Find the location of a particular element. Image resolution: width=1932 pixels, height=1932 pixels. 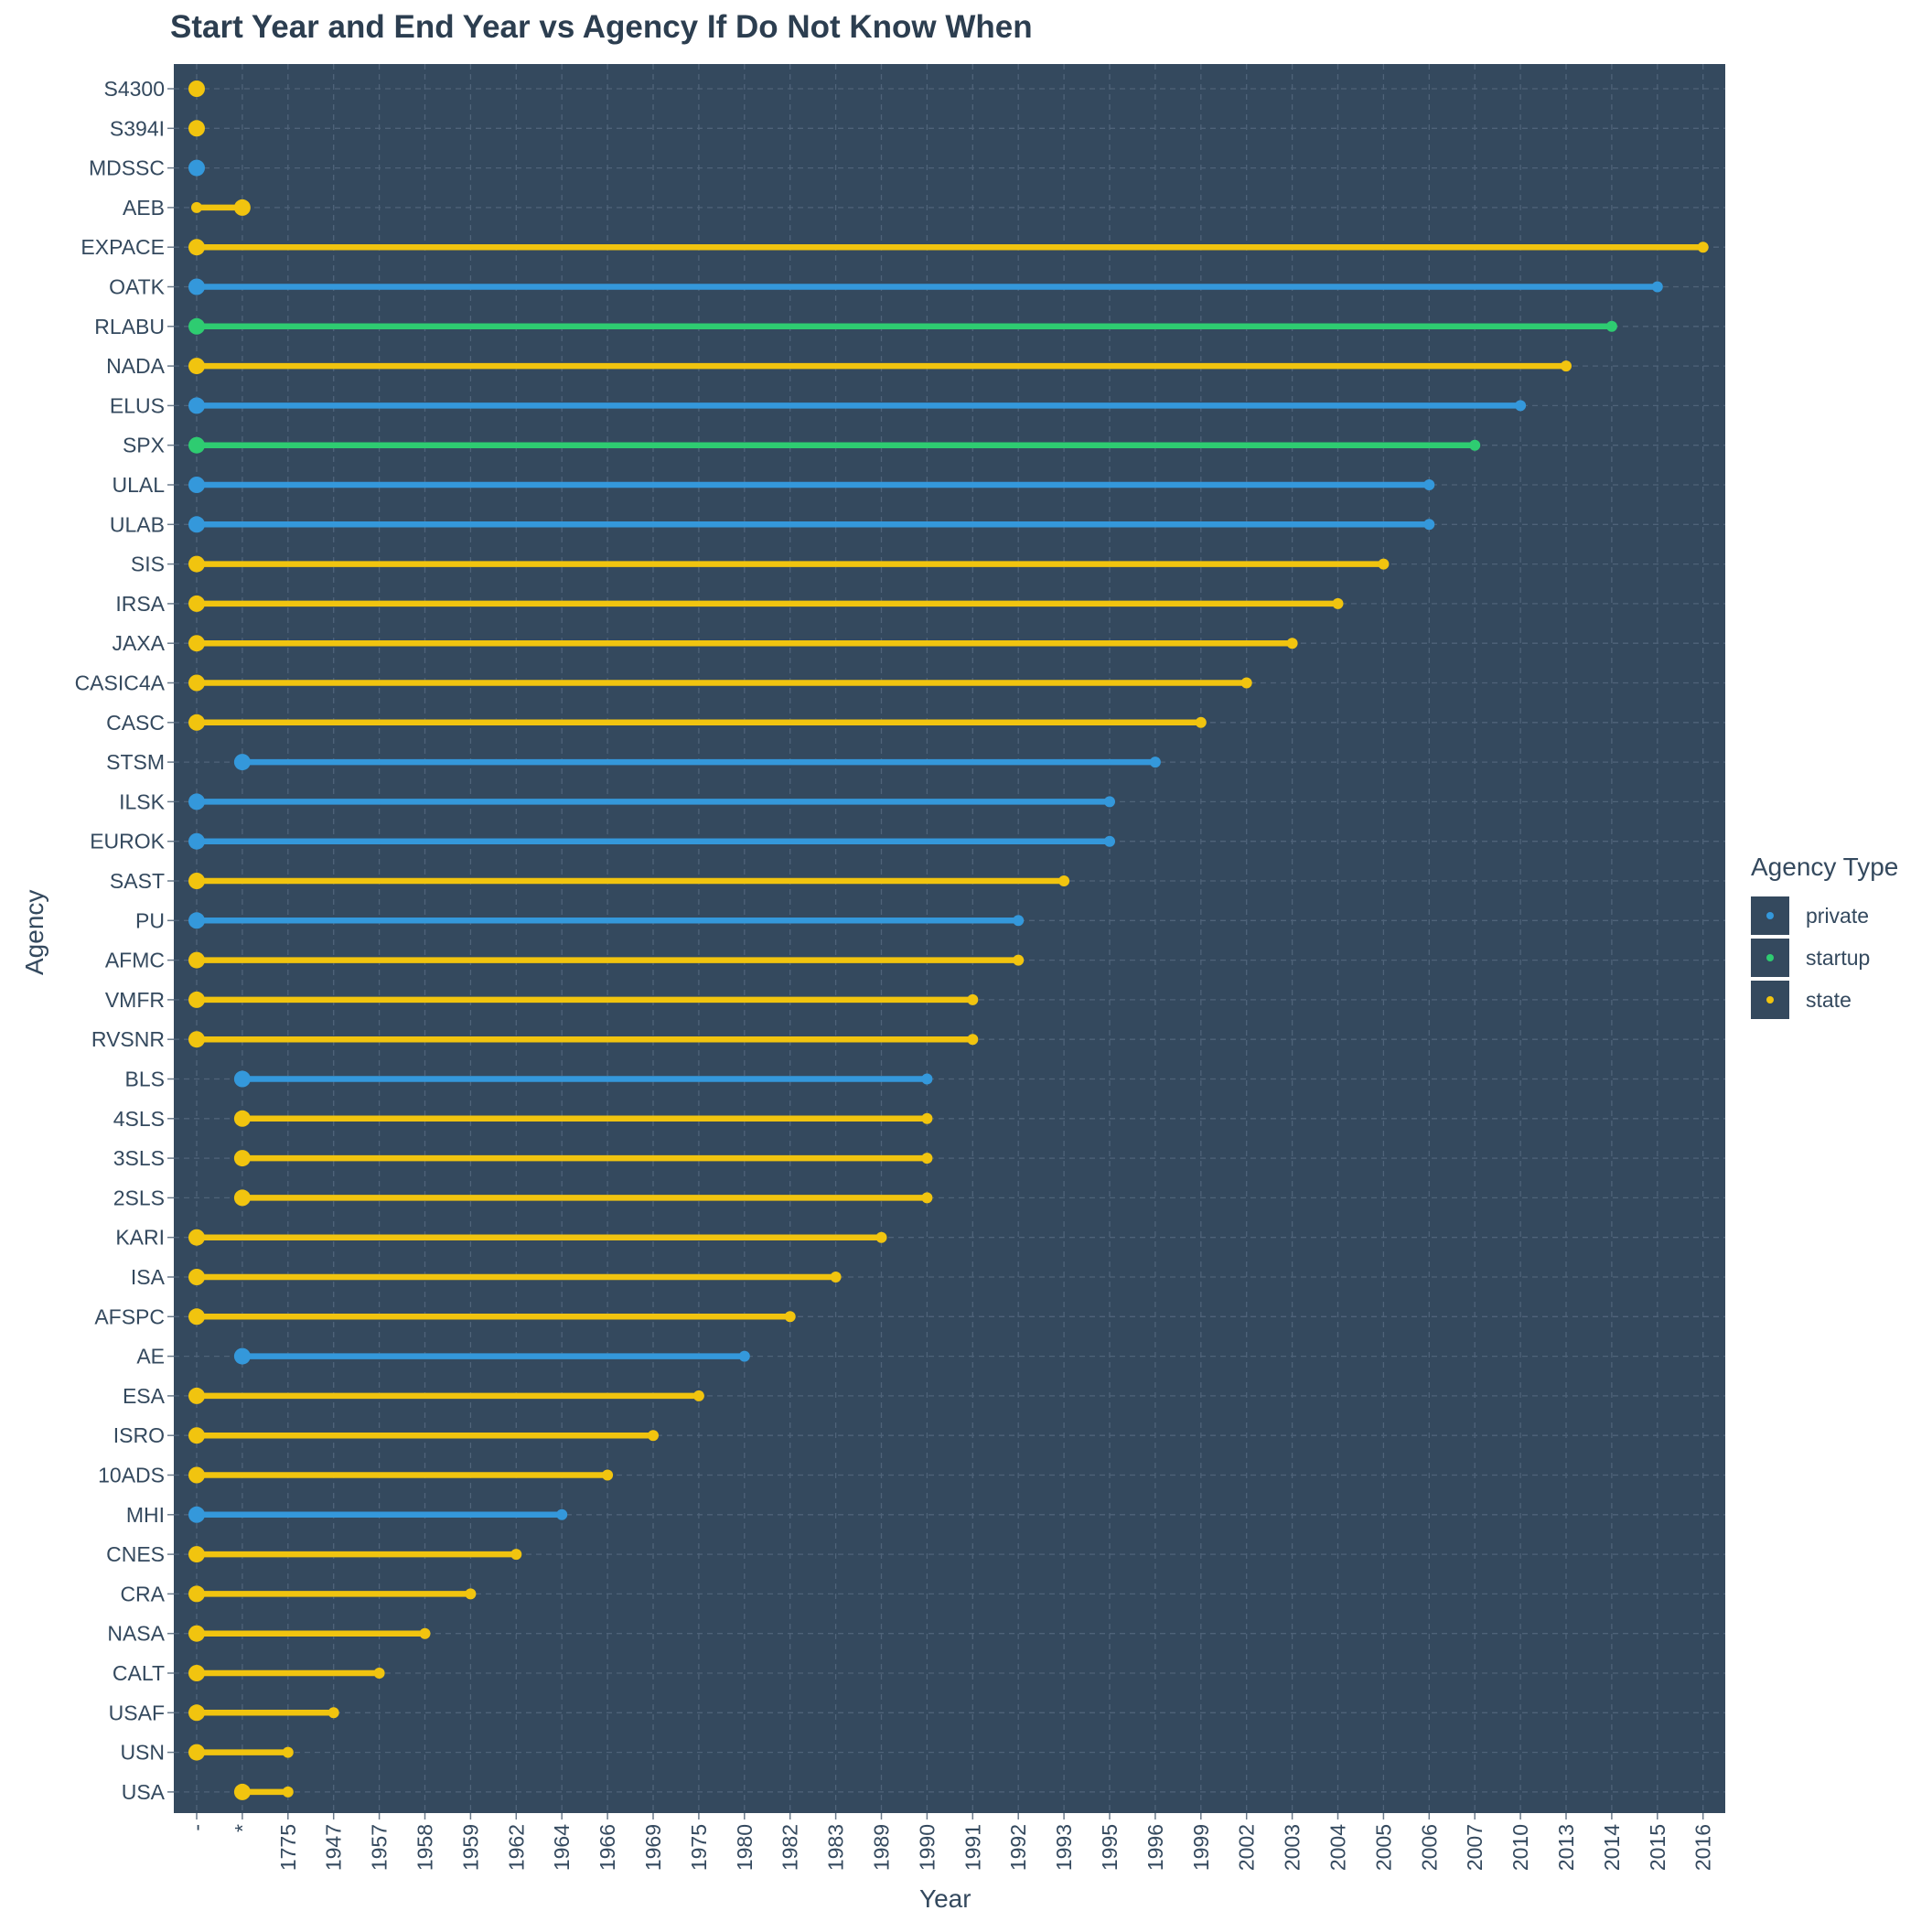

end-point-BLS is located at coordinates (927, 1079).